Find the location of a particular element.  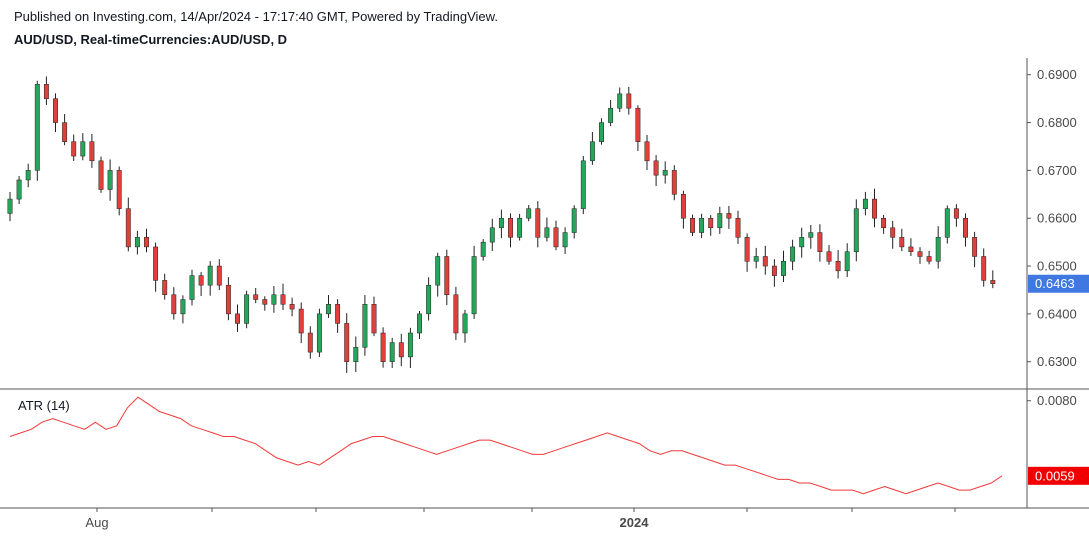

atr-last-tag is located at coordinates (1058, 475).